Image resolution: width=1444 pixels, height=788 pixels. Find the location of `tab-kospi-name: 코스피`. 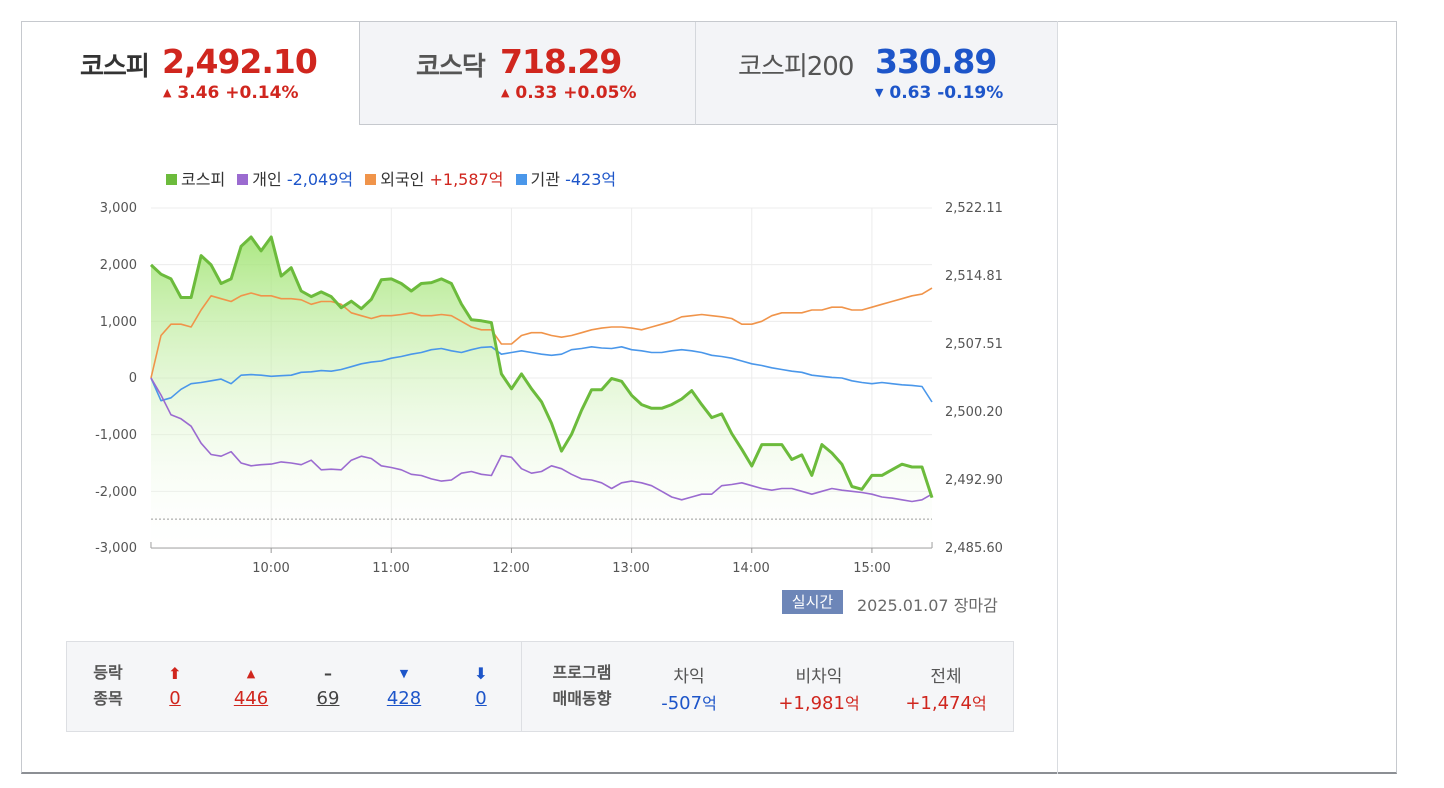

tab-kospi-name: 코스피 is located at coordinates (115, 67).